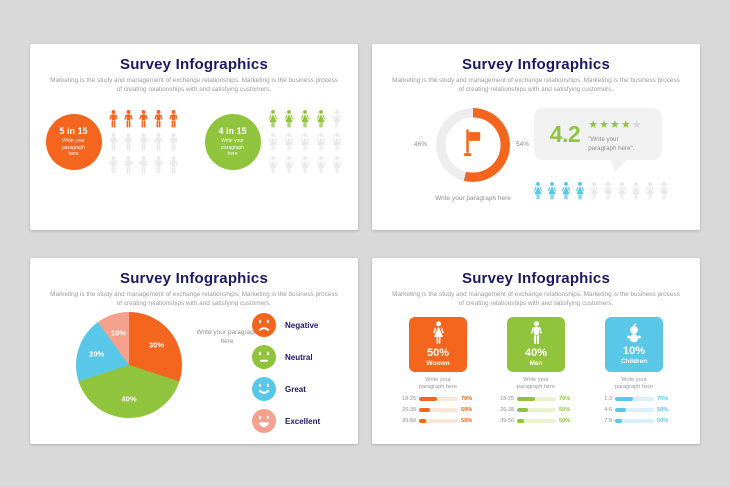 The height and width of the screenshot is (487, 730). What do you see at coordinates (264, 389) in the screenshot?
I see `smile-face-icon` at bounding box center [264, 389].